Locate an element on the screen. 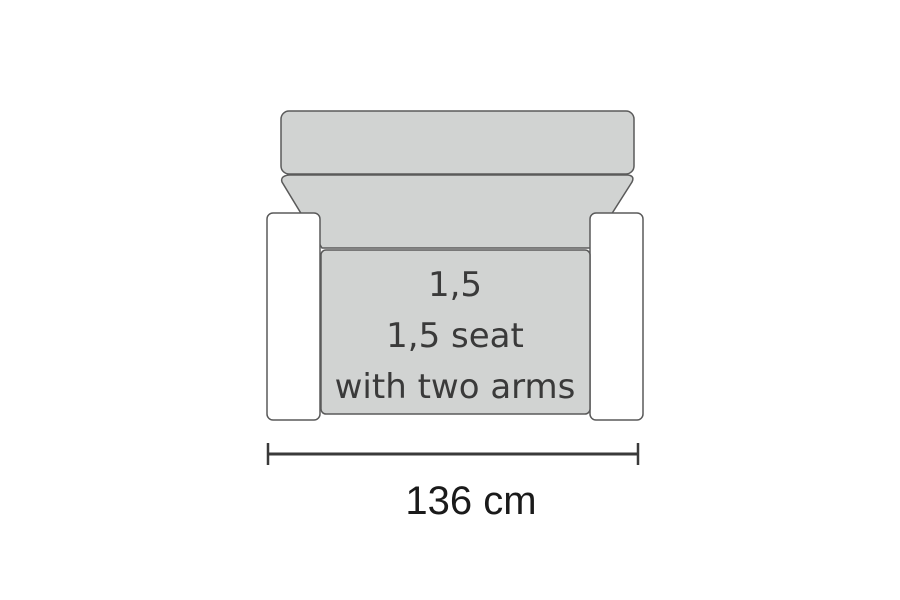 This screenshot has width=900, height=600. width-dimension-label: 136 cm is located at coordinates (470, 501).